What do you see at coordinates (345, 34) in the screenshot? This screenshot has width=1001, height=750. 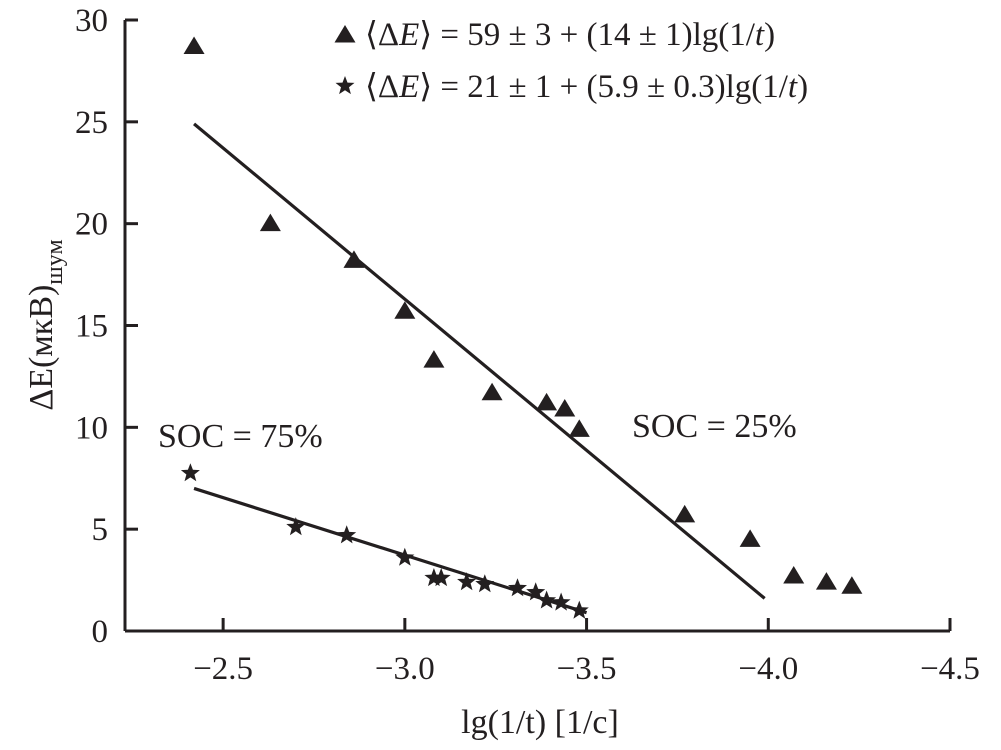 I see `legend-marker-triangle` at bounding box center [345, 34].